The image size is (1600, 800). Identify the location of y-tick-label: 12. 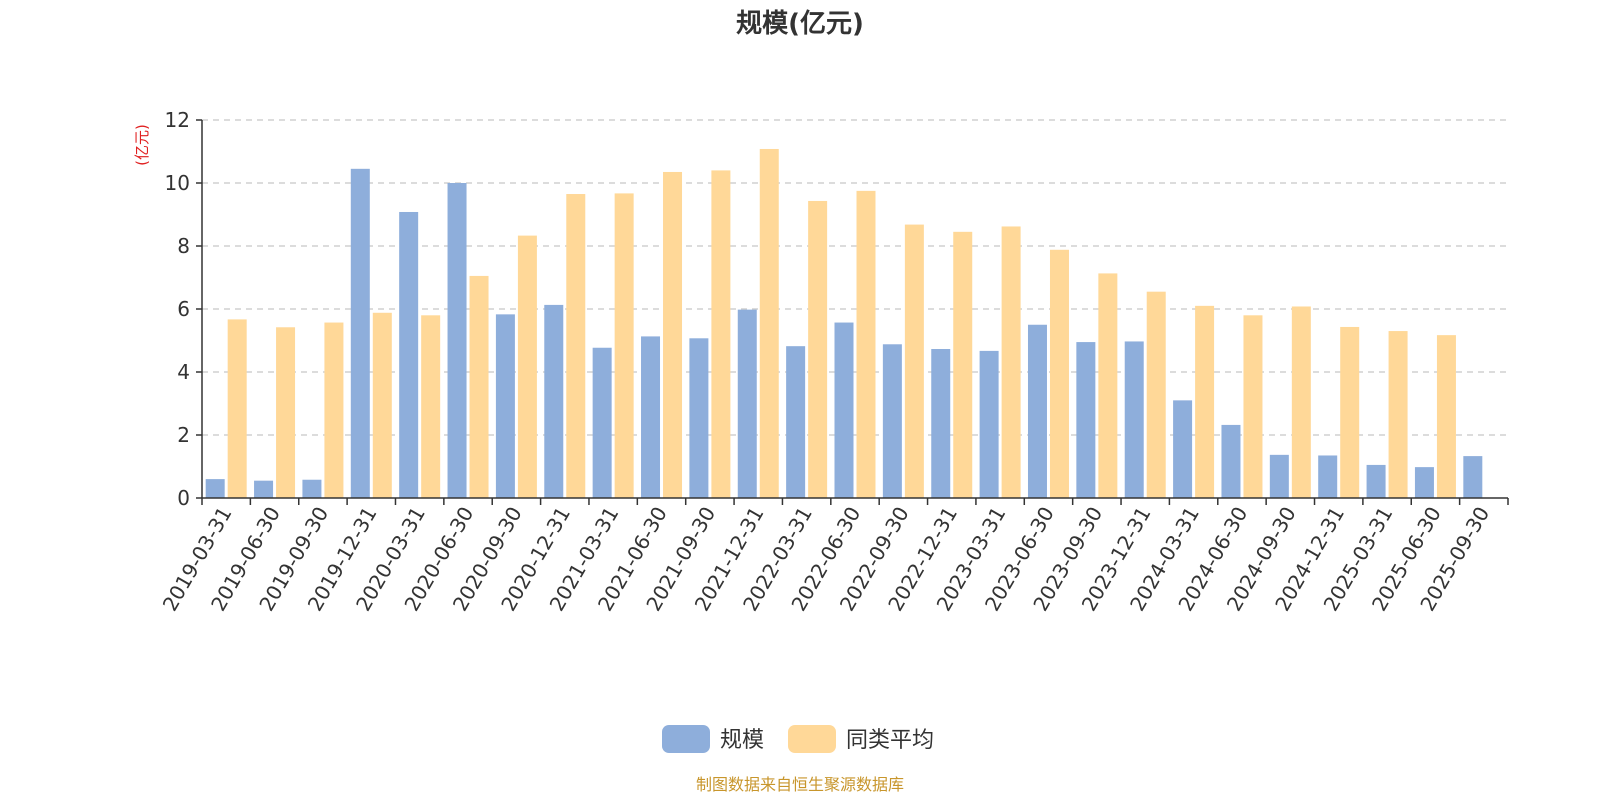
(177, 120).